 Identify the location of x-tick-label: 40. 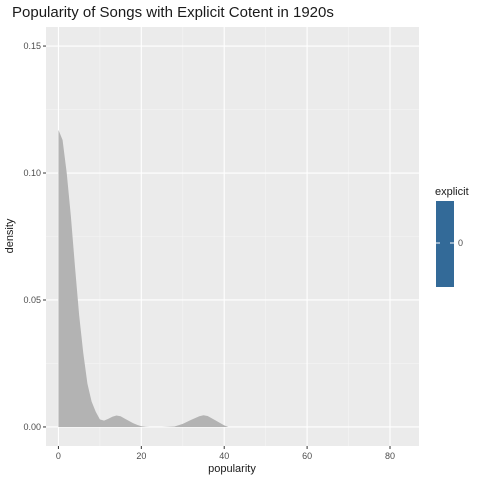
(224, 456).